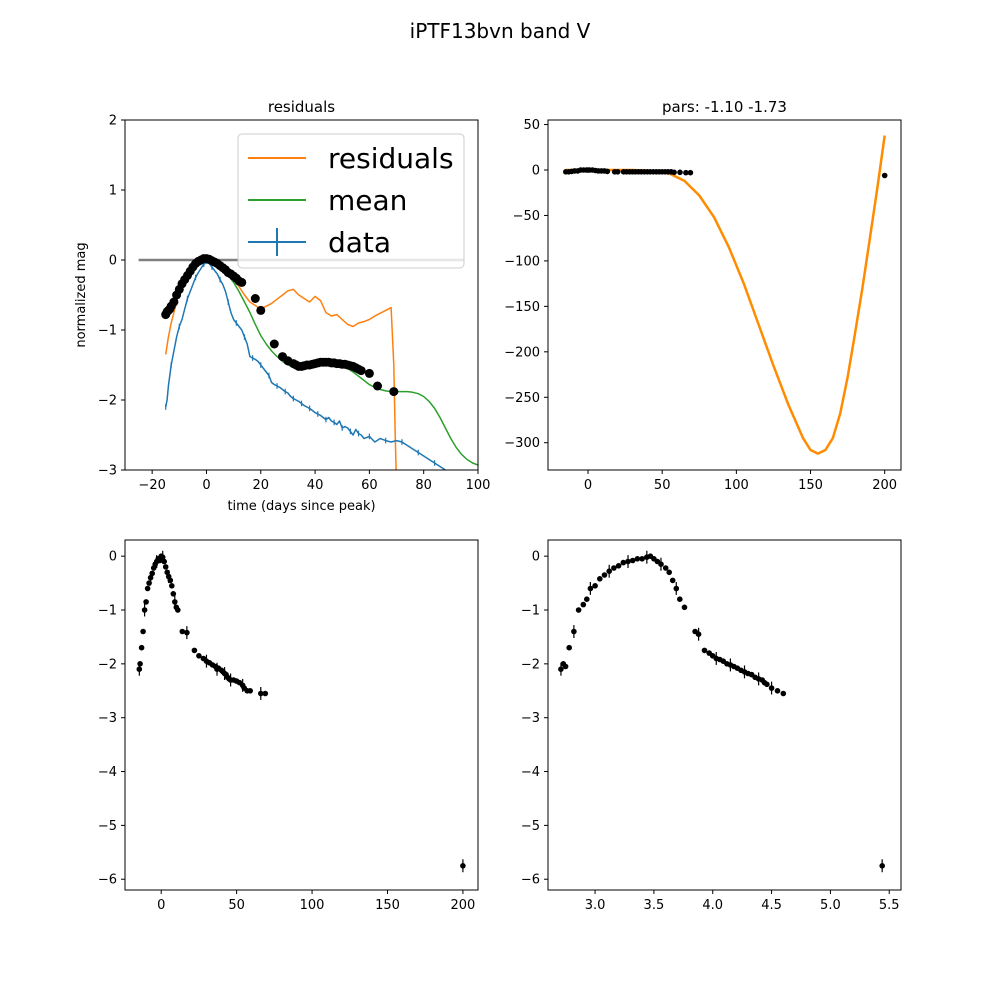 Image resolution: width=1000 pixels, height=1000 pixels. What do you see at coordinates (260, 485) in the screenshot?
I see `x-tick-label: 20` at bounding box center [260, 485].